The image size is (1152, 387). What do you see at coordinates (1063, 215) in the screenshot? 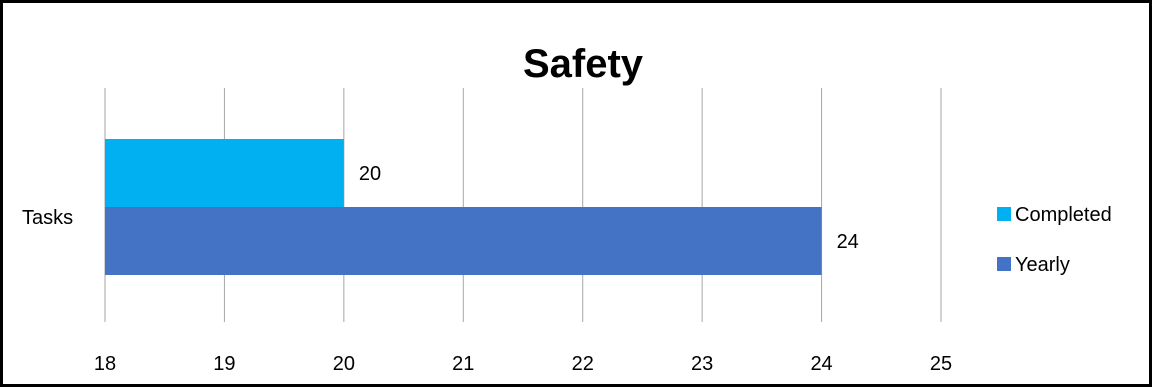
I see `legend-label-completed: Completed` at bounding box center [1063, 215].